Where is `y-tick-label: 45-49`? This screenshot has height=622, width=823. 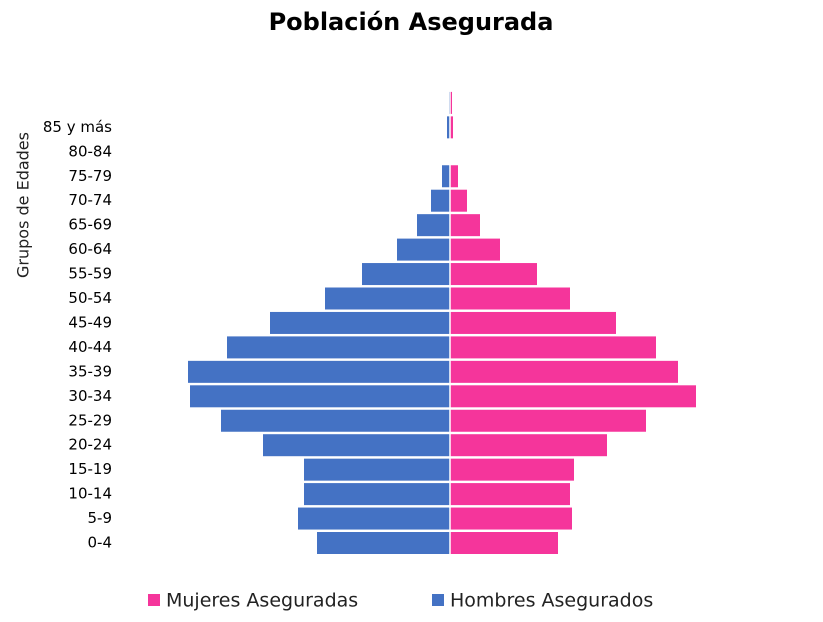
y-tick-label: 45-49 is located at coordinates (90, 322).